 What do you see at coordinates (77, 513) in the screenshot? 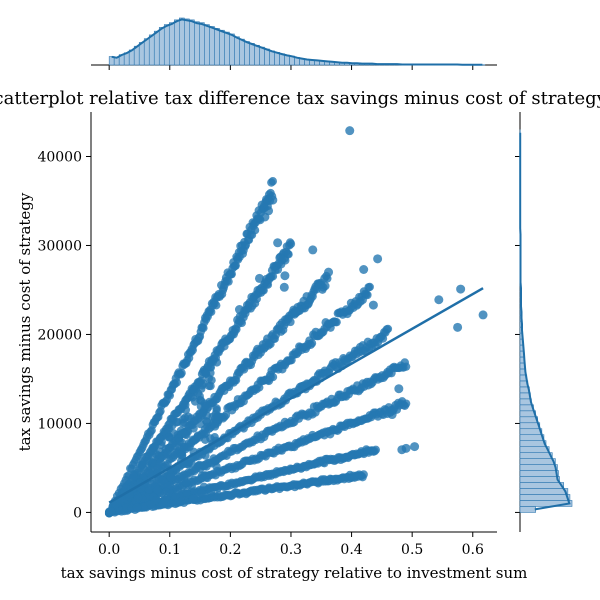
I see `y-tick-label: 0` at bounding box center [77, 513].